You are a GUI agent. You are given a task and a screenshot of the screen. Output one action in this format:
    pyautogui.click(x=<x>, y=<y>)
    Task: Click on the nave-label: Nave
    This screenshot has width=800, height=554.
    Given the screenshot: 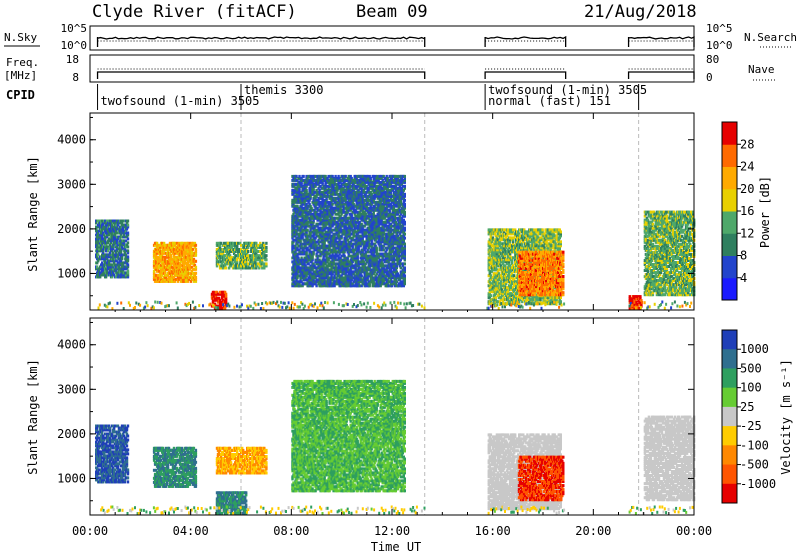 What is the action you would take?
    pyautogui.click(x=761, y=69)
    